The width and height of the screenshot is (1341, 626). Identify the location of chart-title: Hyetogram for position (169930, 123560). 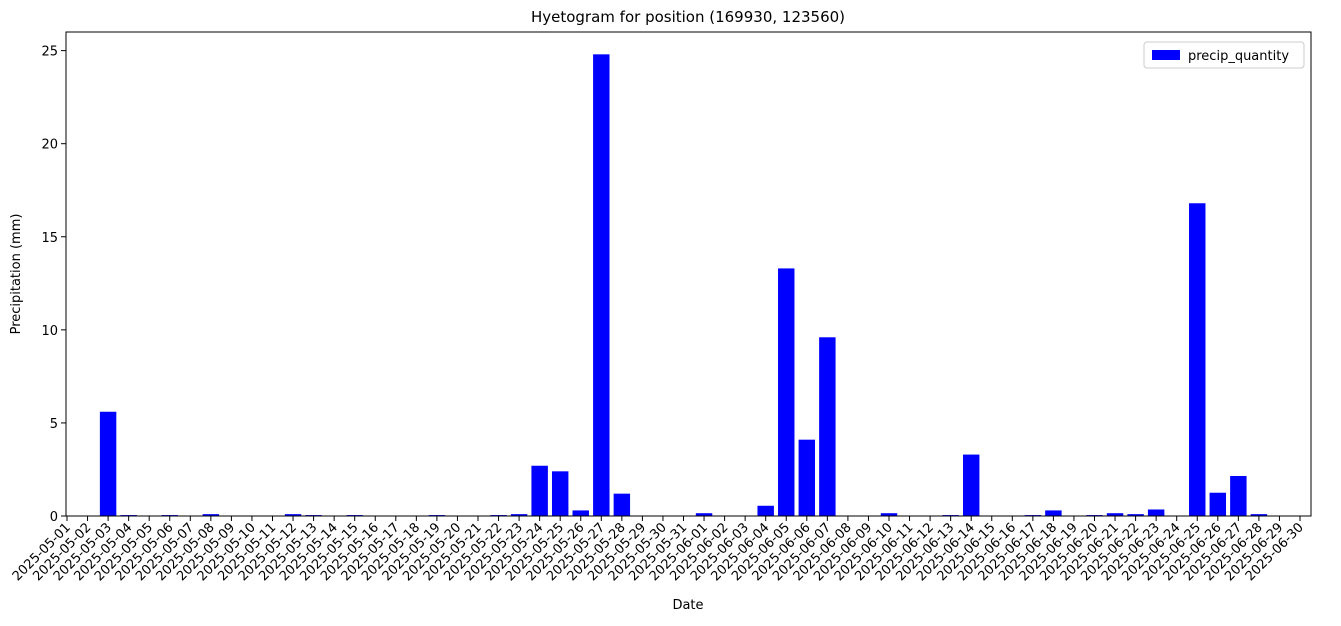
(688, 17).